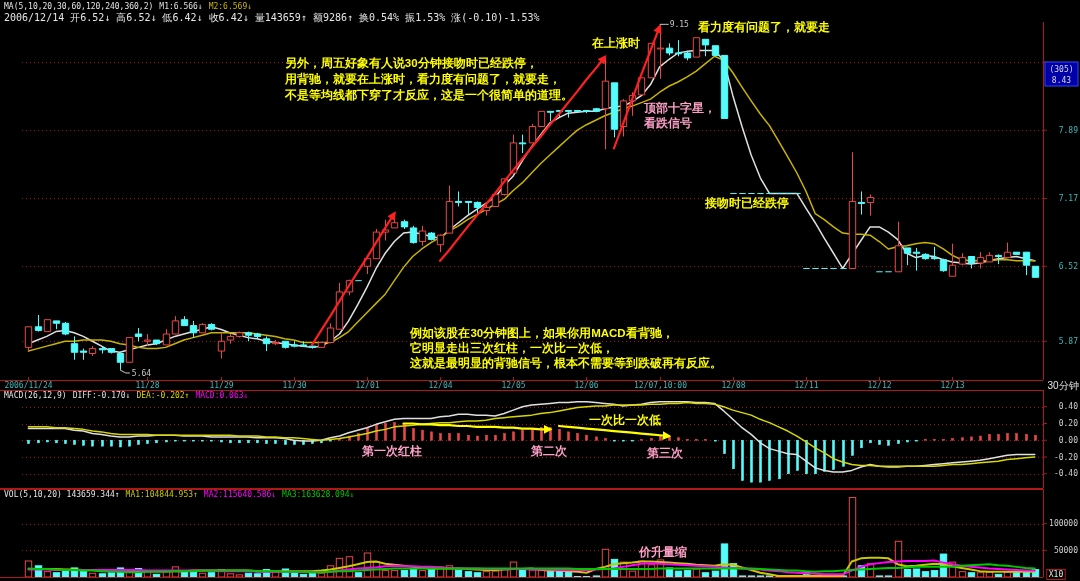 The width and height of the screenshot is (1080, 581). I want to click on note: 看跌信号, so click(667, 123).